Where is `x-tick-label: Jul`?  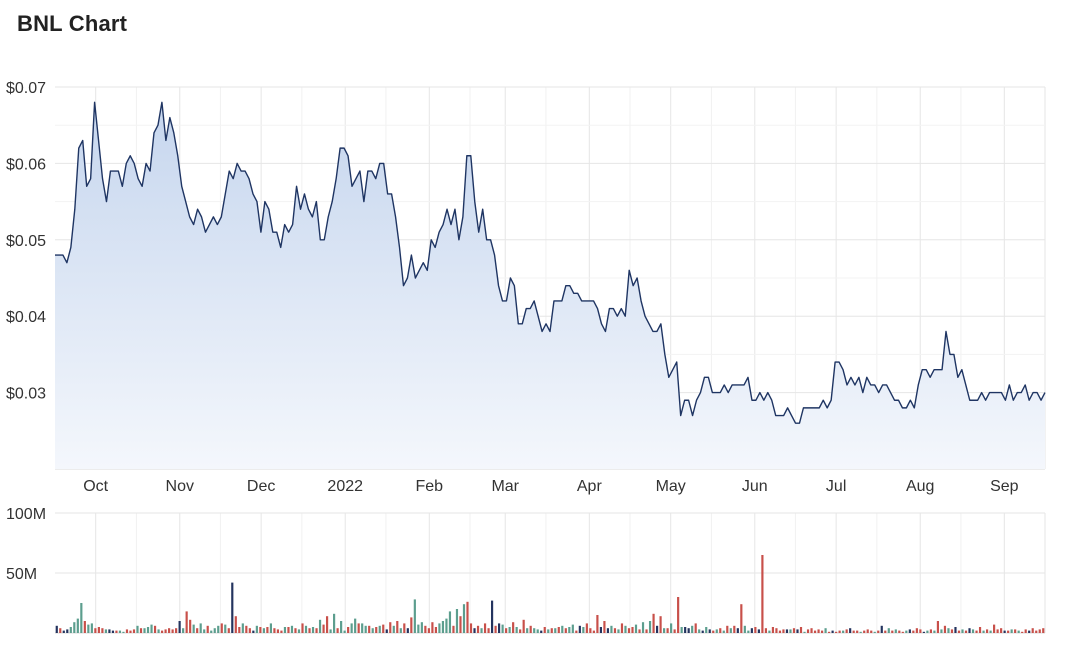 x-tick-label: Jul is located at coordinates (836, 486).